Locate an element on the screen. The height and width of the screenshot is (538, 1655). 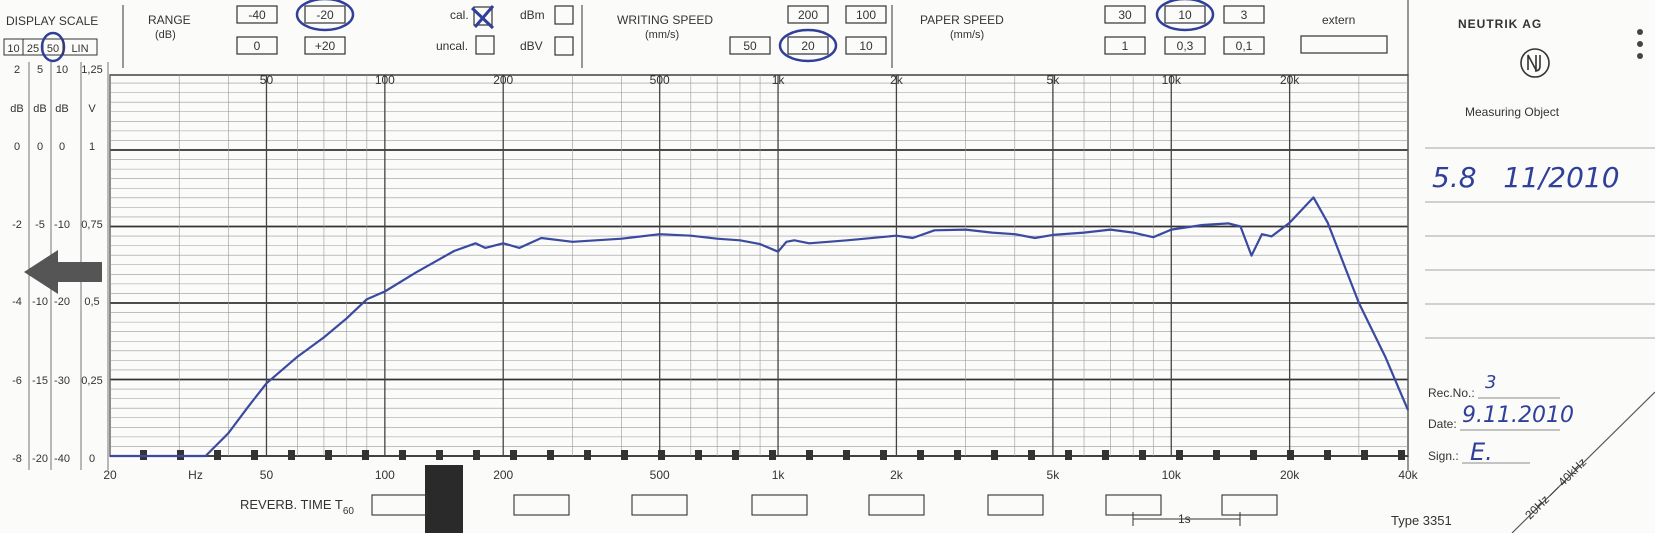
range-option-label: -20 is located at coordinates (325, 15).